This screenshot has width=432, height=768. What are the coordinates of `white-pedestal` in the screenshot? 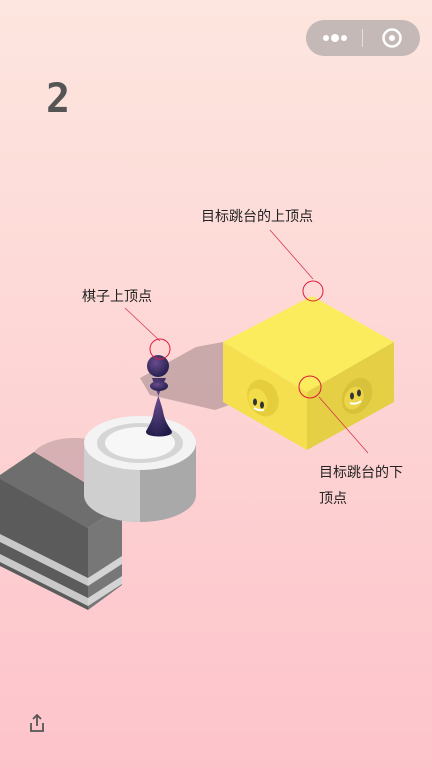 It's located at (140, 469).